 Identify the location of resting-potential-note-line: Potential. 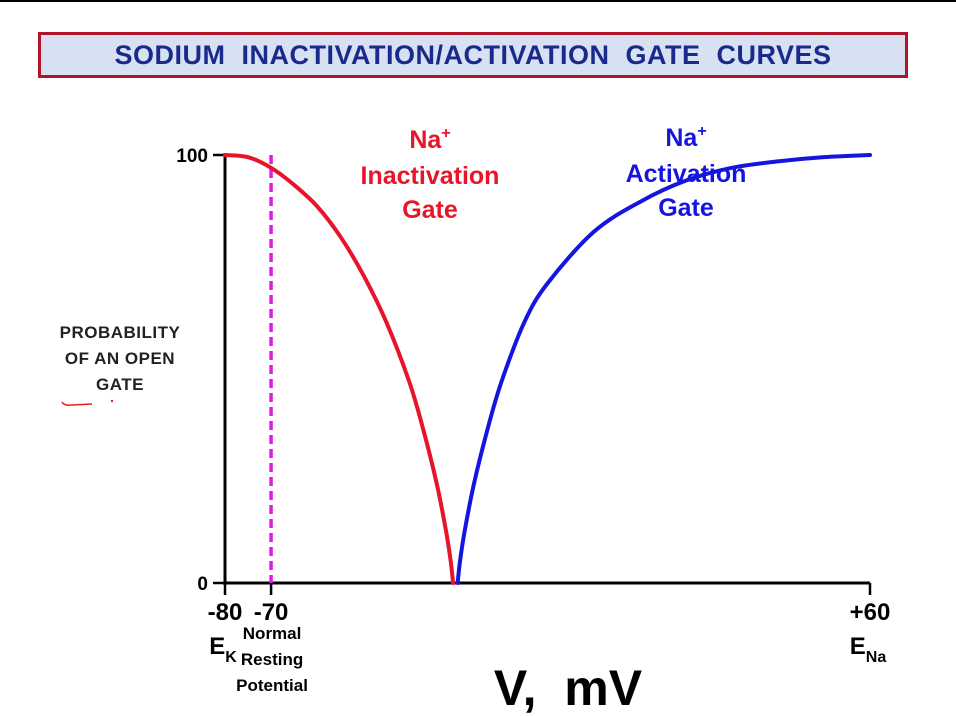
(272, 685).